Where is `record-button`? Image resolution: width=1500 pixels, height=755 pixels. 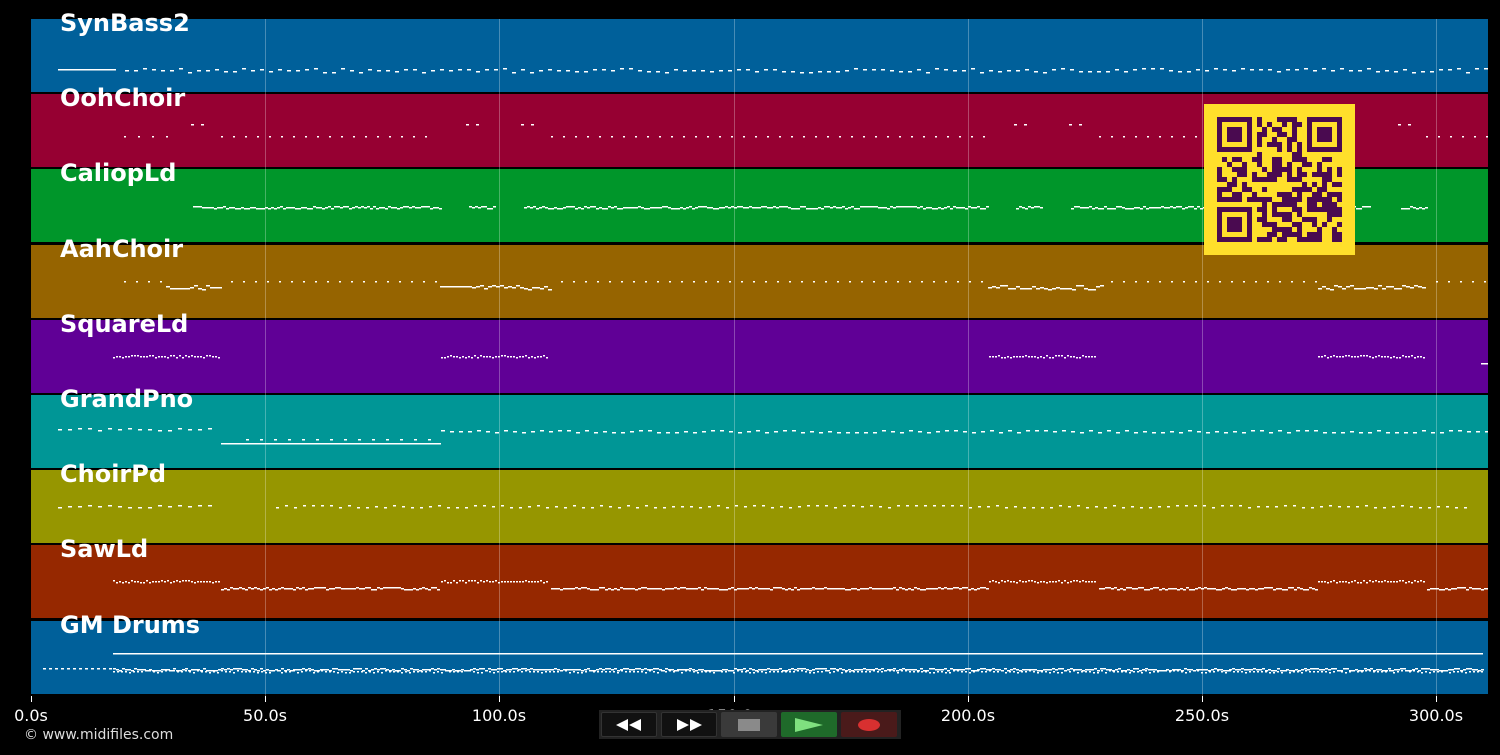
record-button is located at coordinates (869, 724).